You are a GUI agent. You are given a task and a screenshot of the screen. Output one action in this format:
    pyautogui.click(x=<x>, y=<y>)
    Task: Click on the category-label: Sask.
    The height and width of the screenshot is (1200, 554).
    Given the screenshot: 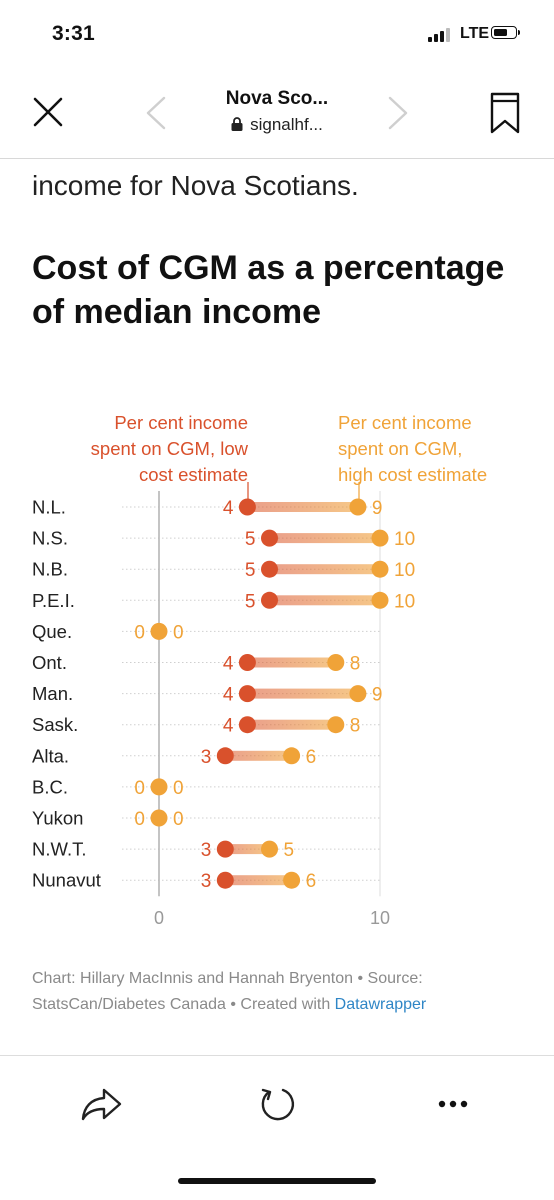 What is the action you would take?
    pyautogui.click(x=55, y=724)
    